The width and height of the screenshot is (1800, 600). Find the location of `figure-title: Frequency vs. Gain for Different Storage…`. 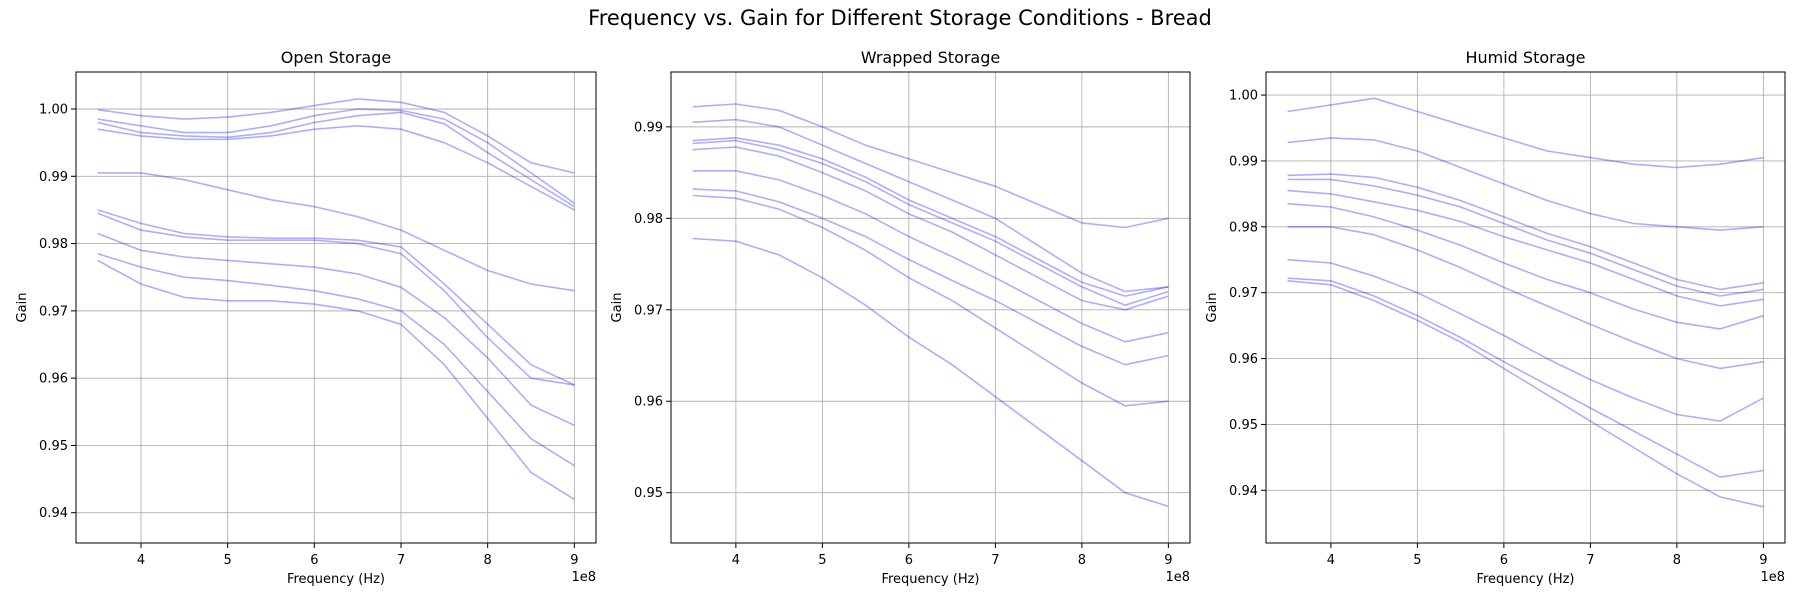

figure-title: Frequency vs. Gain for Different Storage… is located at coordinates (900, 18).